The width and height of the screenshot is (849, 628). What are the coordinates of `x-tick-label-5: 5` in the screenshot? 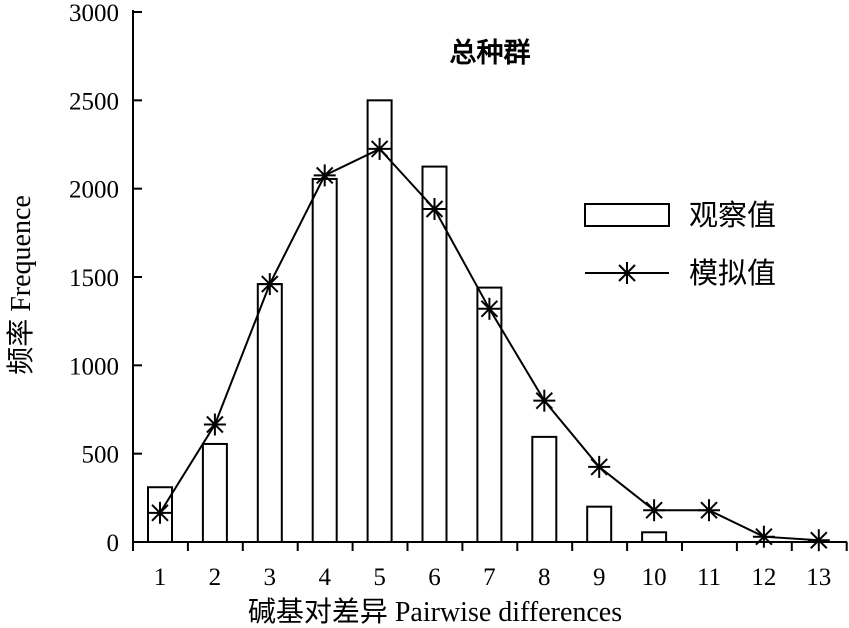 It's located at (379, 577).